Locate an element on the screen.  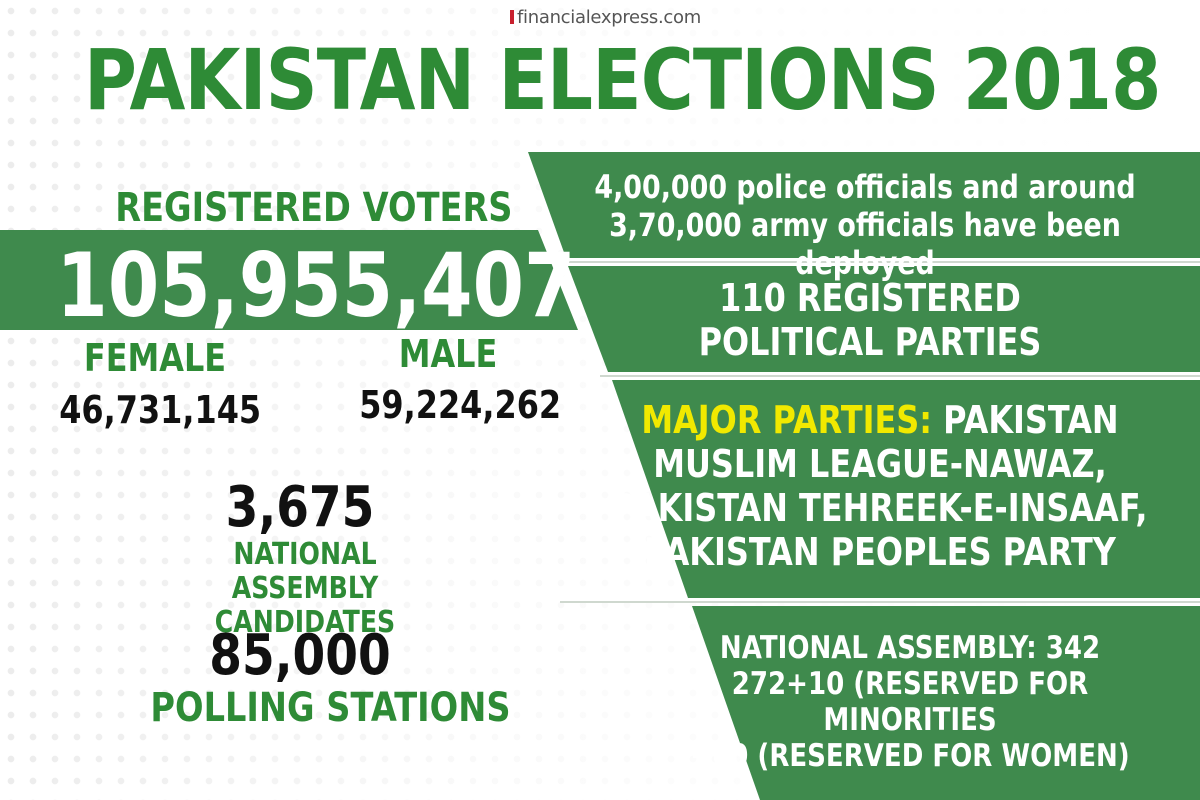
major-parties-panel is located at coordinates (906, 489).